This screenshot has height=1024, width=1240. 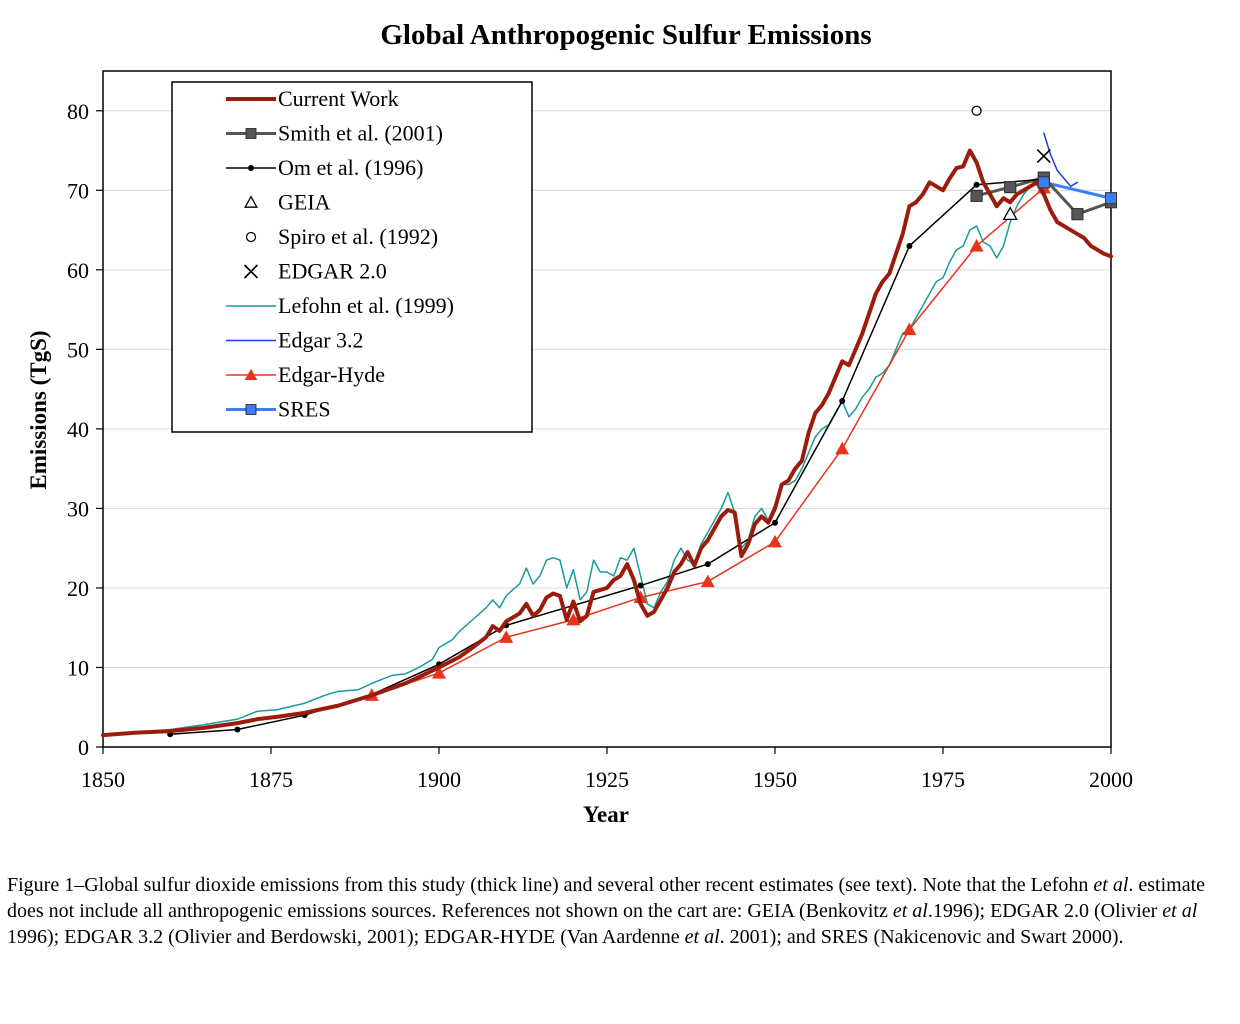 I want to click on caption-et-al-2: et al, so click(x=910, y=911).